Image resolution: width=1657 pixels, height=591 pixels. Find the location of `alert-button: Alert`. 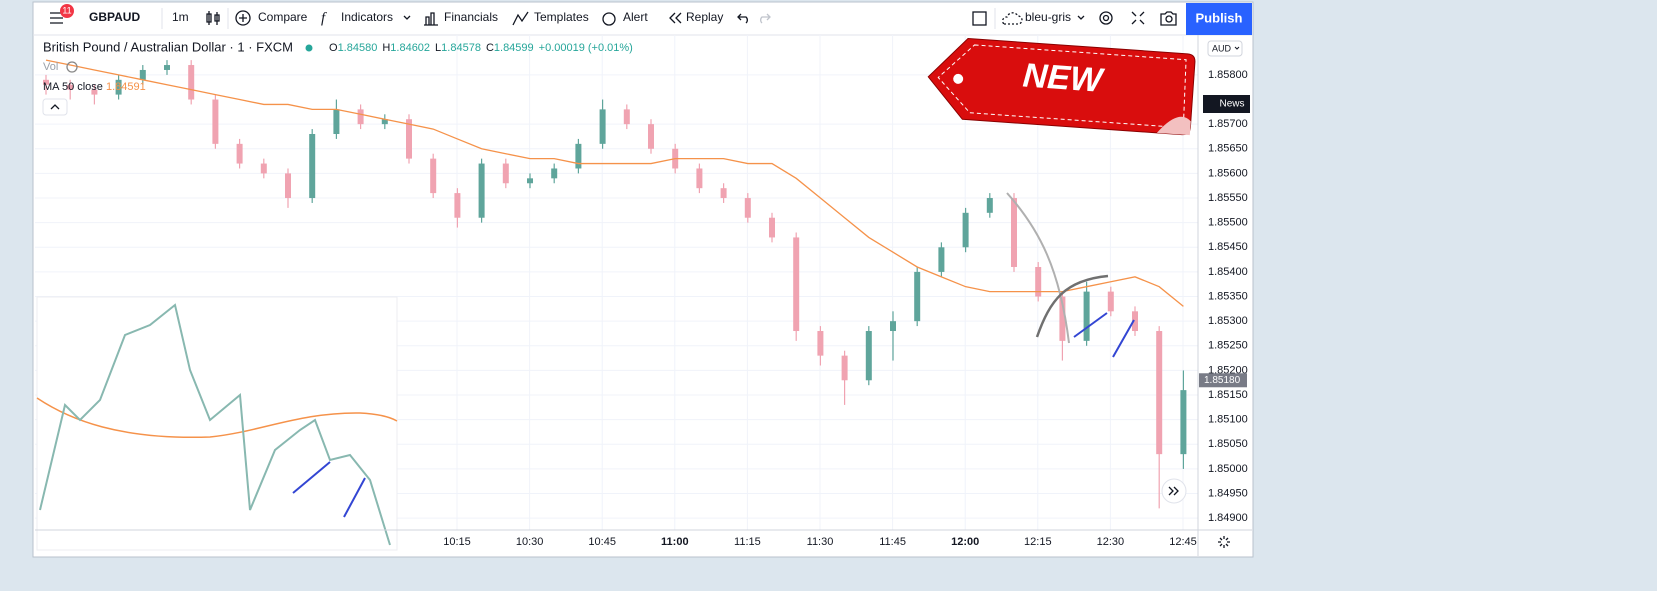

alert-button: Alert is located at coordinates (635, 17).